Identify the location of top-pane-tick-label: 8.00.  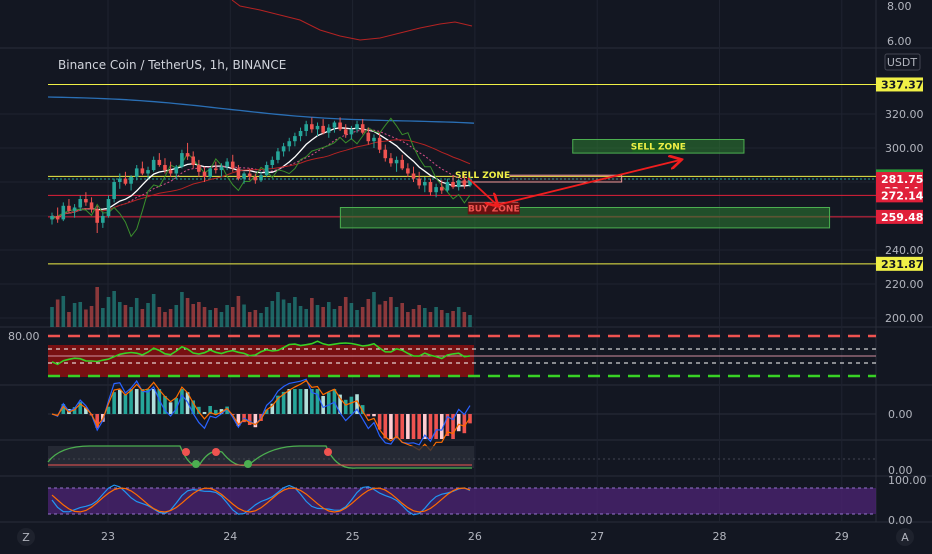
(899, 6).